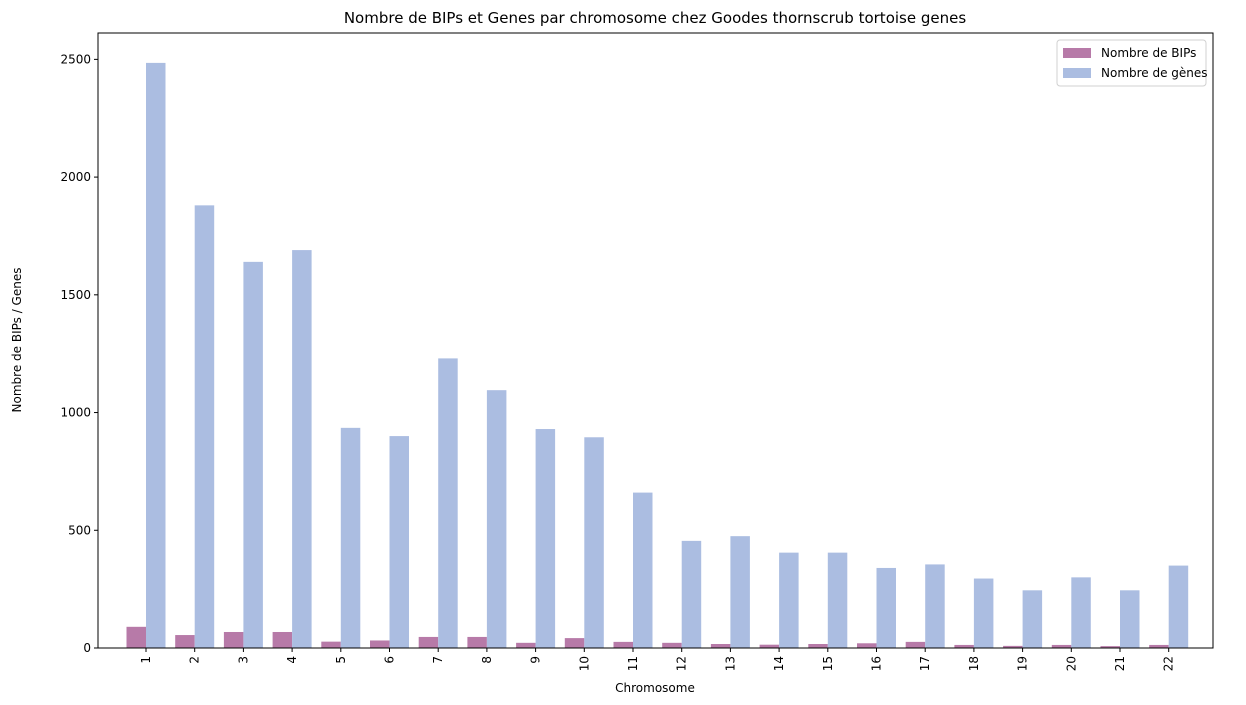 This screenshot has width=1246, height=705. Describe the element at coordinates (341, 660) in the screenshot. I see `x-tick-label-5: 5` at that location.